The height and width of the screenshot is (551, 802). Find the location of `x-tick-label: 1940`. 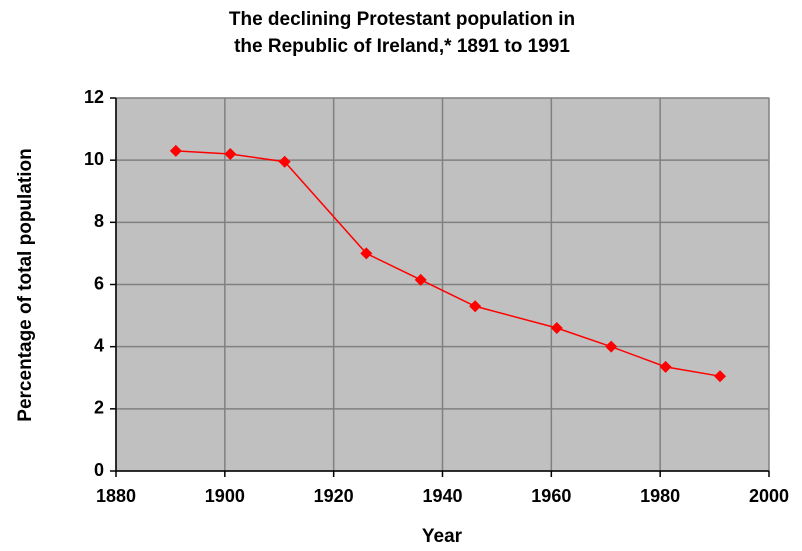

x-tick-label: 1940 is located at coordinates (442, 496).